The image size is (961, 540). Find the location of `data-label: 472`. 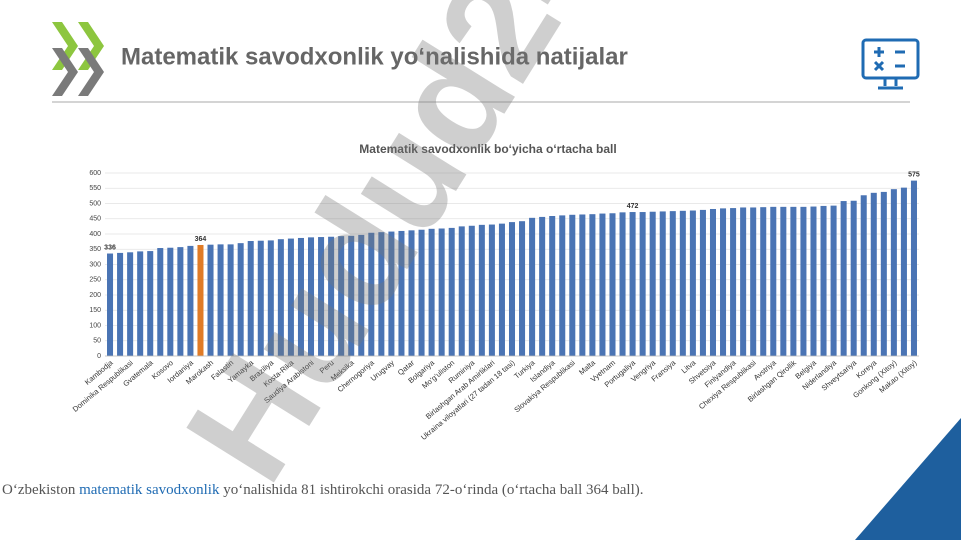

data-label: 472 is located at coordinates (633, 206).